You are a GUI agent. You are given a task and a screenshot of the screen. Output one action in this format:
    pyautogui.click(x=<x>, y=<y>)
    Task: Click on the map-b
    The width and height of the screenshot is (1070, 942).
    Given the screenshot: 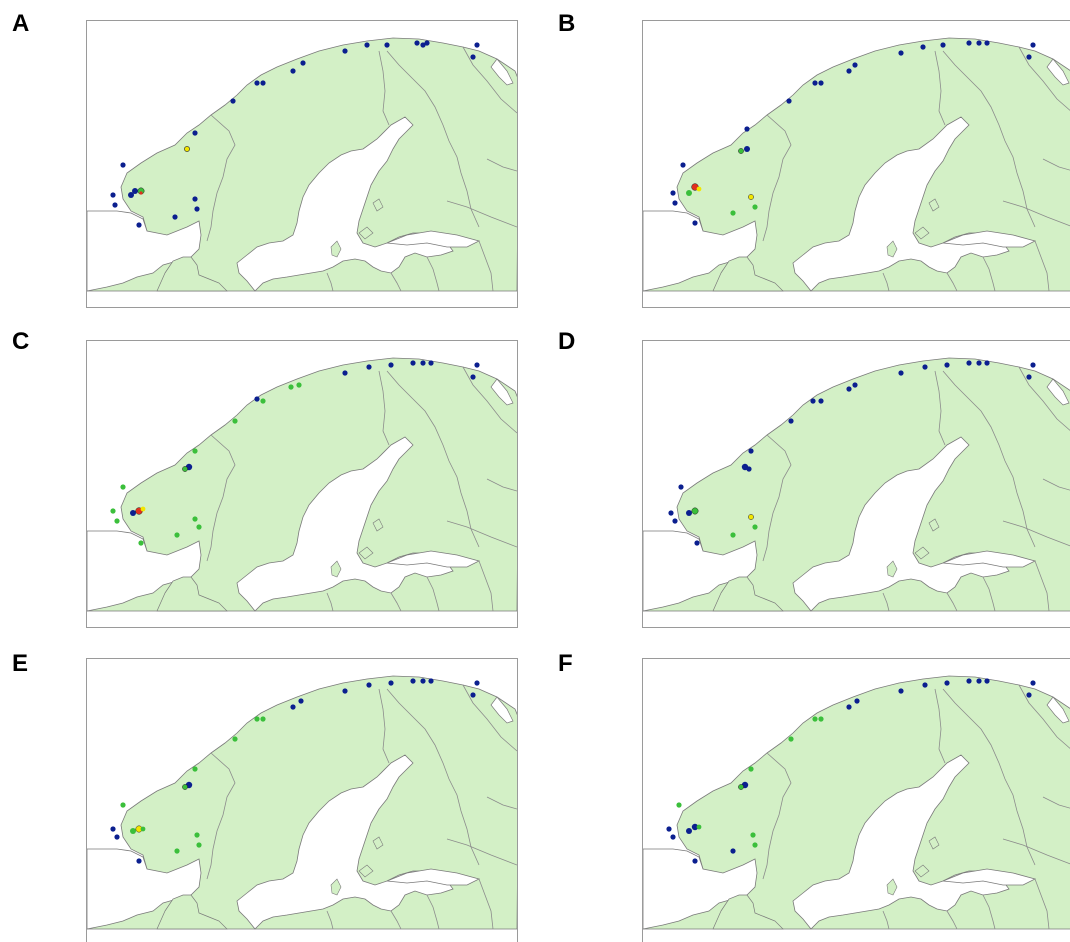 What is the action you would take?
    pyautogui.click(x=856, y=164)
    